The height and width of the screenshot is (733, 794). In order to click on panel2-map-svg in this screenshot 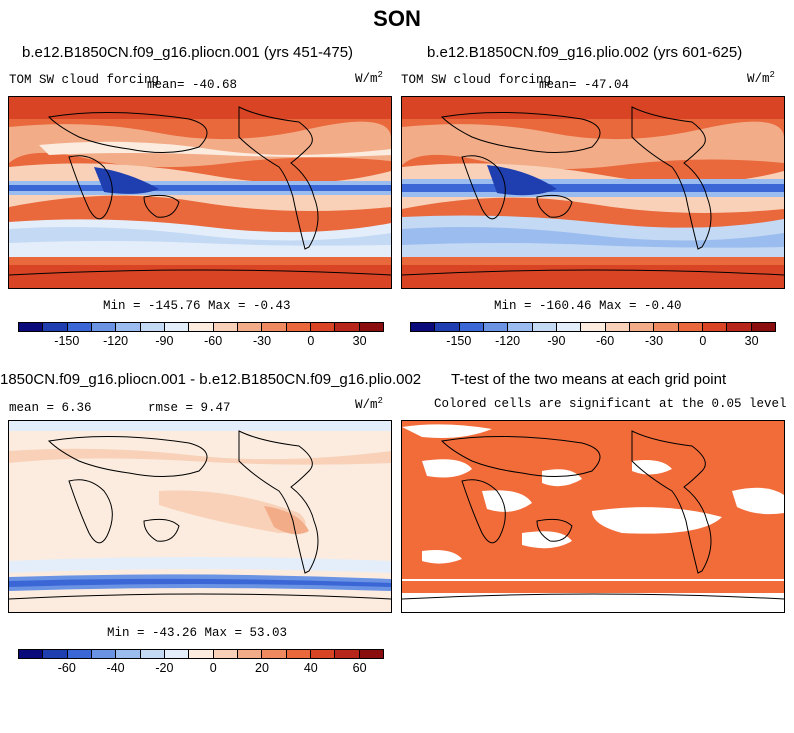, I will do `click(593, 192)`.